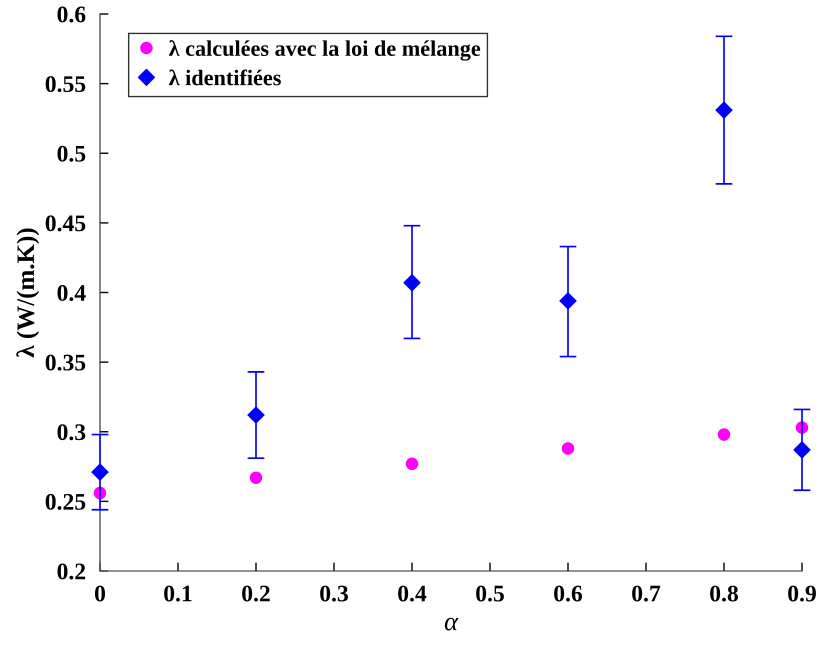 This screenshot has width=822, height=646. What do you see at coordinates (71, 293) in the screenshot?
I see `y-tick-label: 0.4` at bounding box center [71, 293].